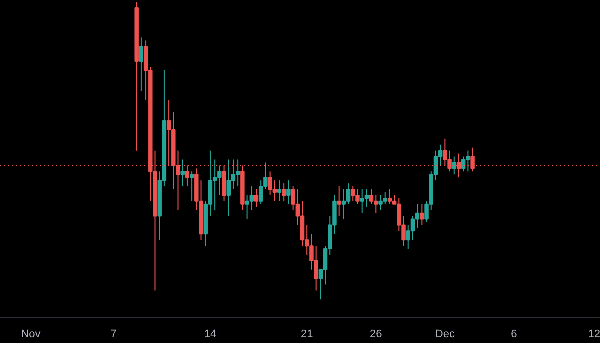 This screenshot has width=600, height=343. I want to click on x-tick-label: 21, so click(307, 334).